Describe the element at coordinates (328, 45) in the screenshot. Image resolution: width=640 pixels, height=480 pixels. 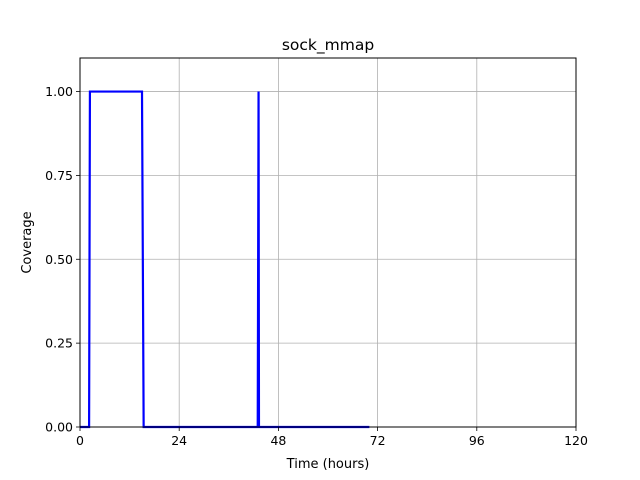
I see `chart-title: sock_mmap` at that location.